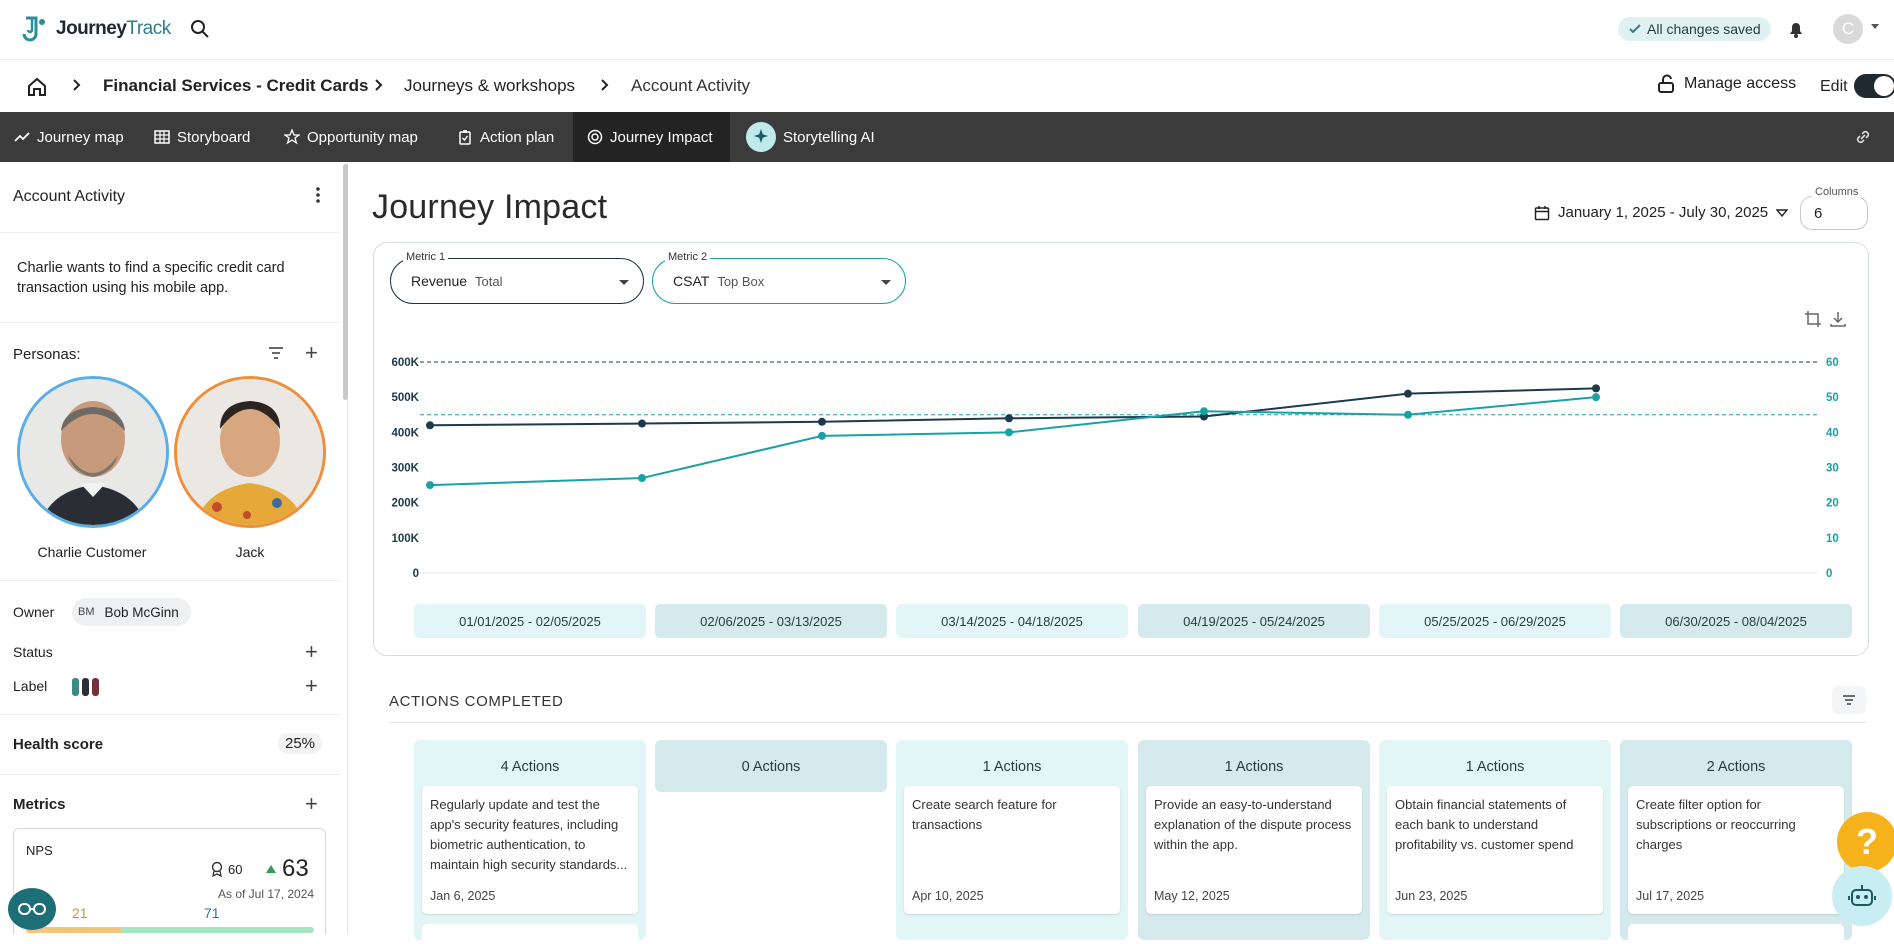 This screenshot has width=1894, height=944. What do you see at coordinates (32, 909) in the screenshot?
I see `glasses-fab-button` at bounding box center [32, 909].